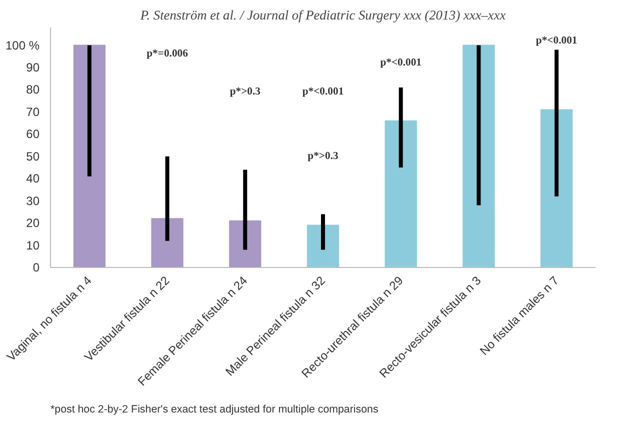 This screenshot has width=621, height=426. Describe the element at coordinates (33, 156) in the screenshot. I see `y-tick-label: 50` at that location.